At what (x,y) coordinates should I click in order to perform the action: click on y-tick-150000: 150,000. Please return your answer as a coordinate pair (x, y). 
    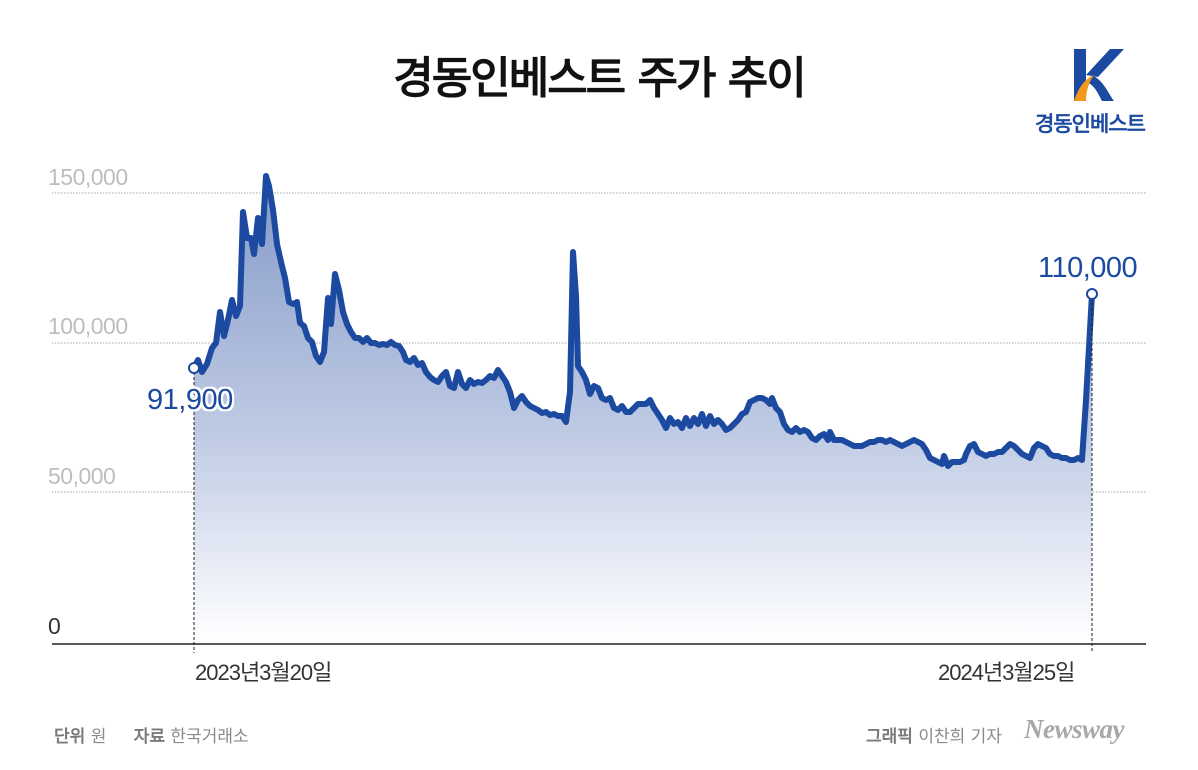
    Looking at the image, I should click on (88, 177).